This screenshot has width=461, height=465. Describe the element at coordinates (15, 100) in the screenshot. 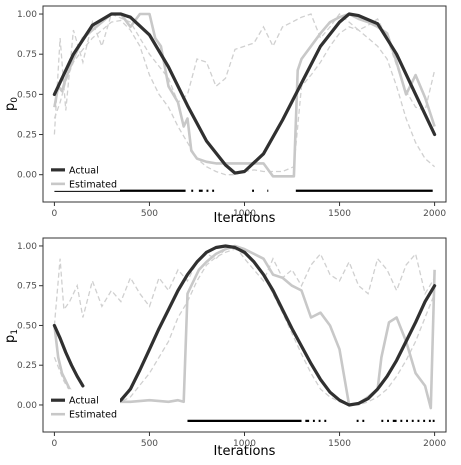

I see `y-axis-label-subscript: 0` at that location.